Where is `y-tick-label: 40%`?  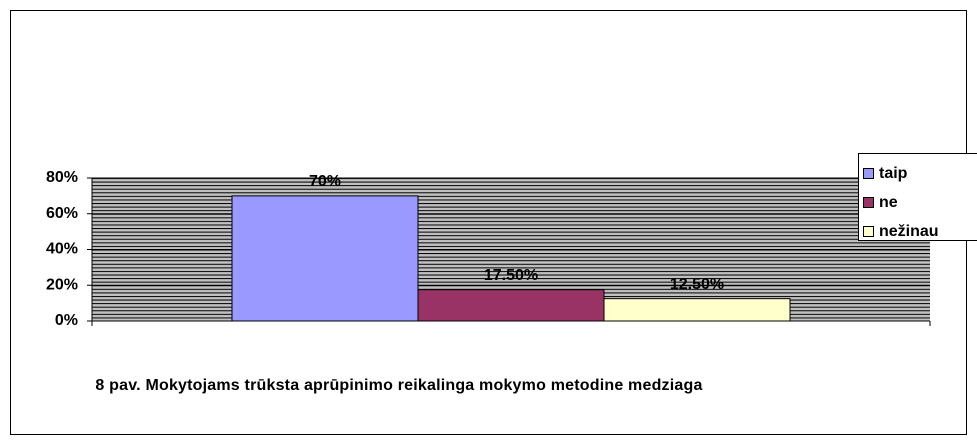
y-tick-label: 40% is located at coordinates (62, 249).